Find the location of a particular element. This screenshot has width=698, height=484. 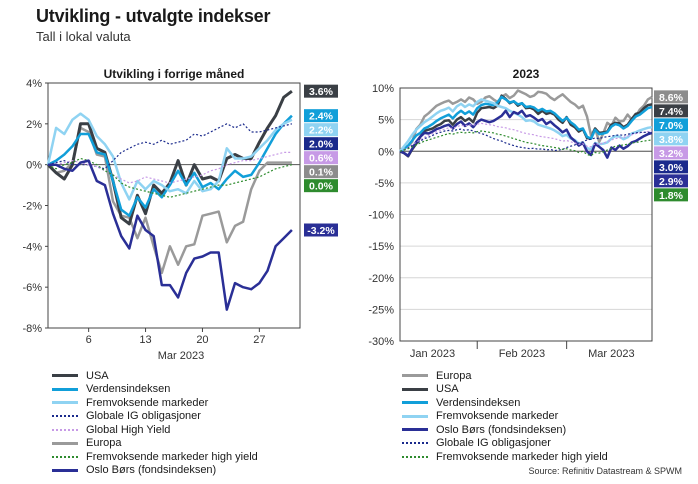

series-line-europa is located at coordinates (169, 200).